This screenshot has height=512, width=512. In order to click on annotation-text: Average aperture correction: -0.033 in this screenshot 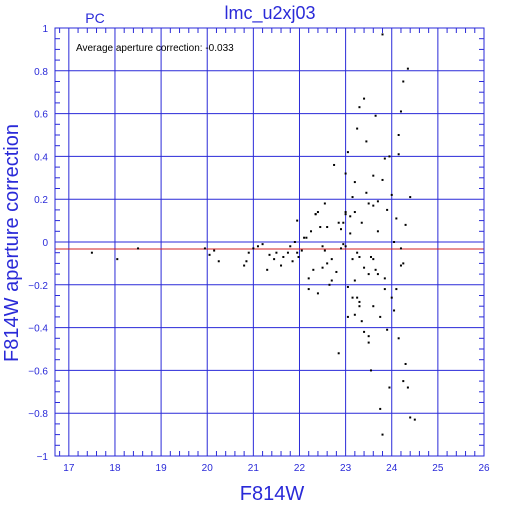, I will do `click(155, 48)`.